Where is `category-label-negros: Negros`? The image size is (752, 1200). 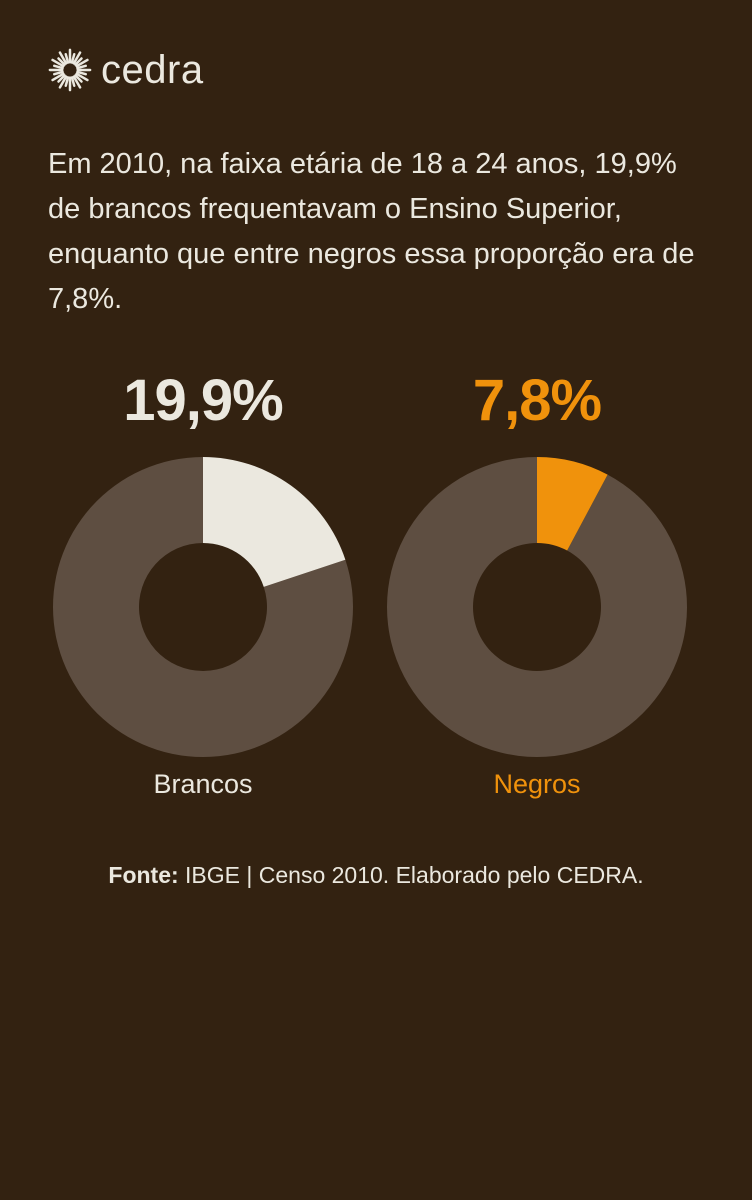
category-label-negros: Negros is located at coordinates (537, 784).